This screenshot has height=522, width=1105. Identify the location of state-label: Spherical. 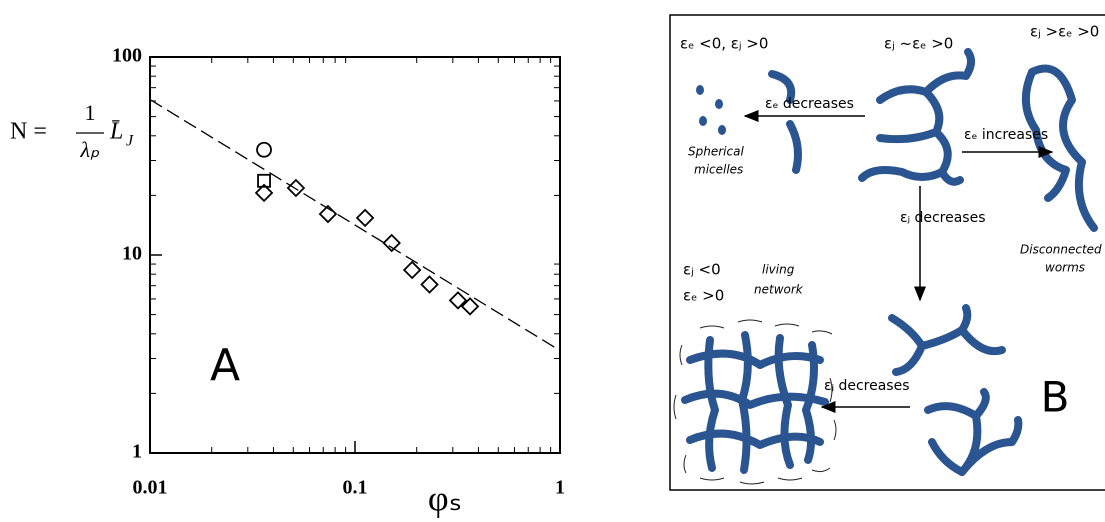
(716, 152).